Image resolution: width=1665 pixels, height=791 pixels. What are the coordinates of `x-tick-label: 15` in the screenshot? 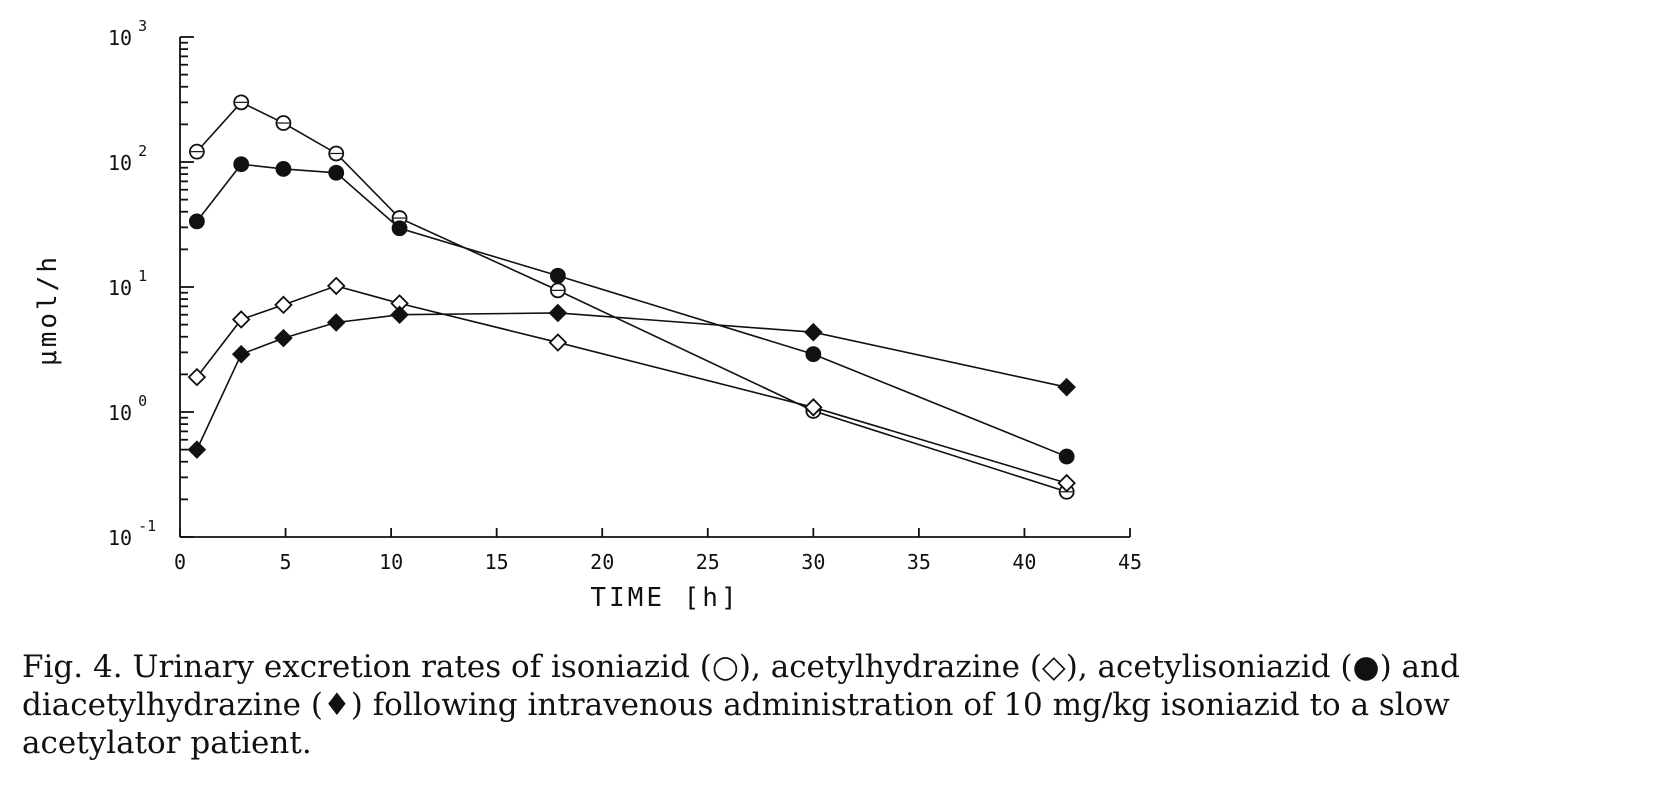 It's located at (497, 562).